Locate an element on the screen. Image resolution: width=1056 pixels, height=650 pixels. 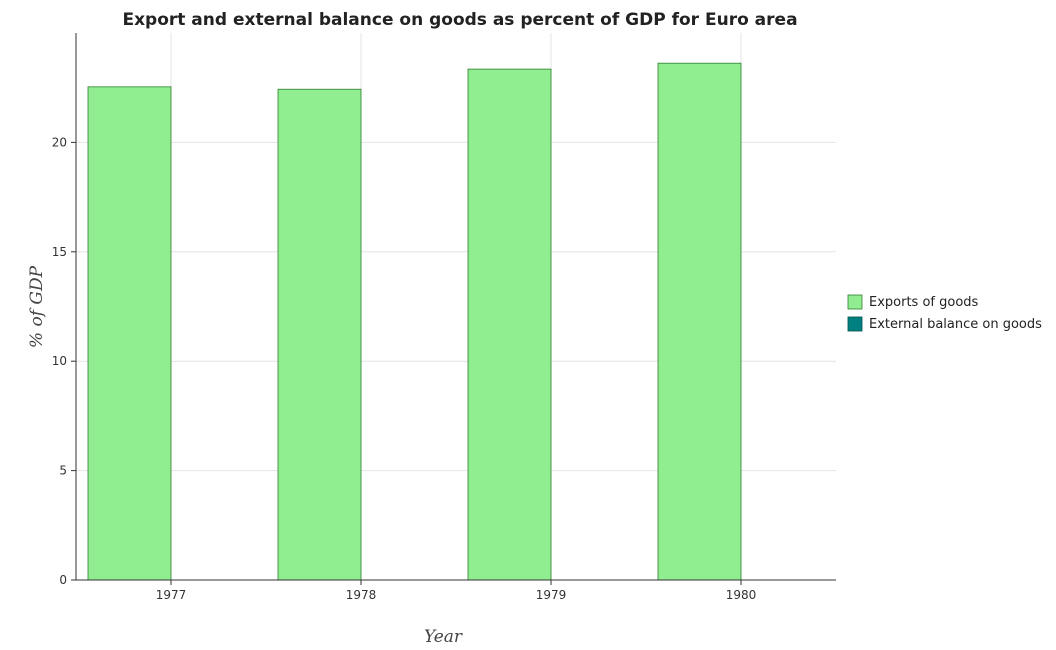
x-tick-label: 1977 is located at coordinates (171, 595).